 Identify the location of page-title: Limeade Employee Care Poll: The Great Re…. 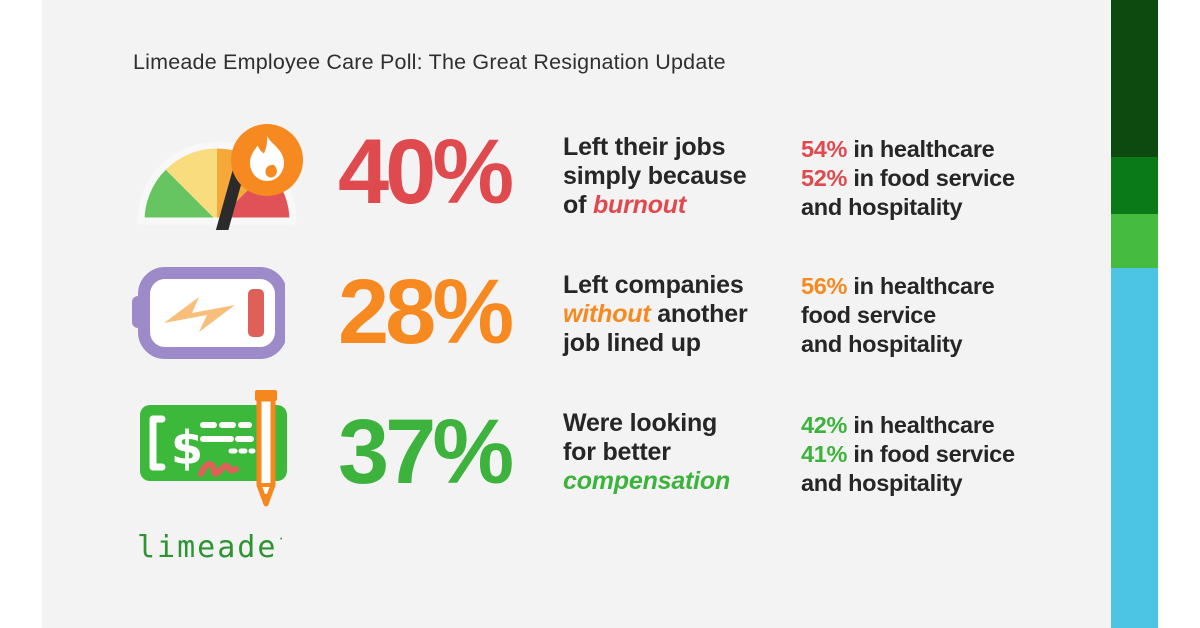
(429, 62).